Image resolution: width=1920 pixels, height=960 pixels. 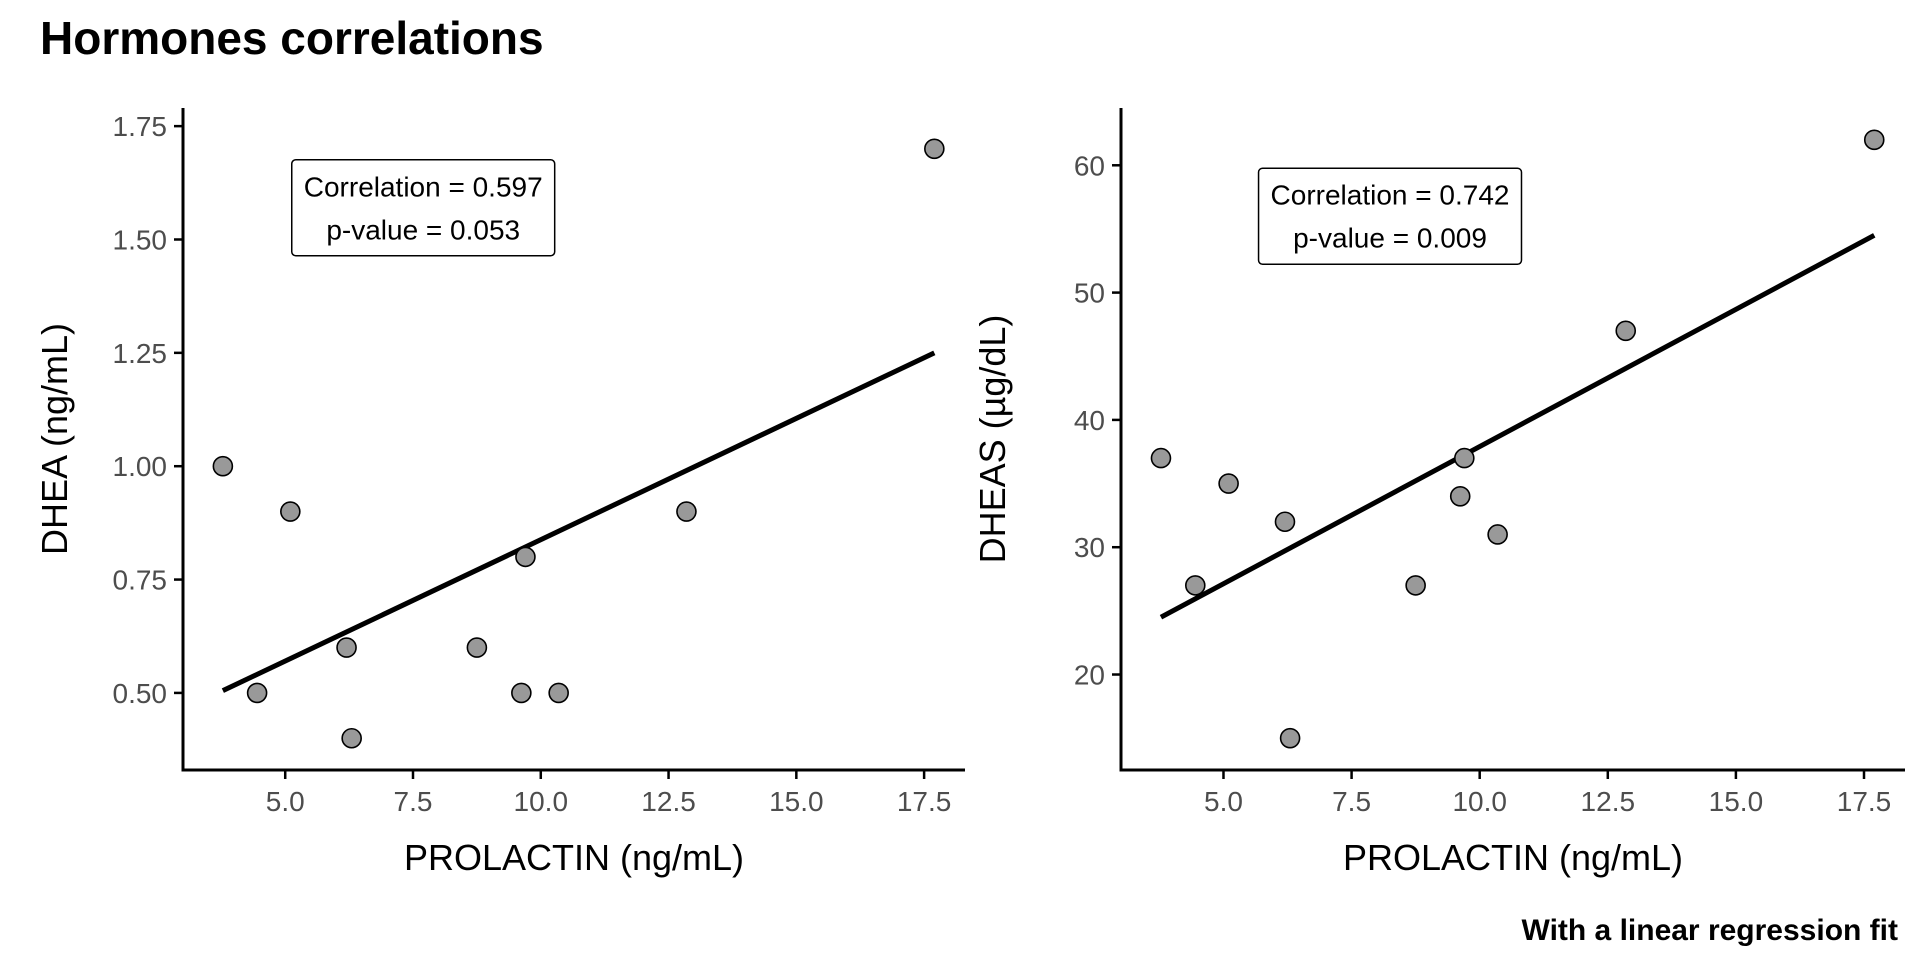 What do you see at coordinates (423, 186) in the screenshot?
I see `annotation-line: Correlation = 0.597` at bounding box center [423, 186].